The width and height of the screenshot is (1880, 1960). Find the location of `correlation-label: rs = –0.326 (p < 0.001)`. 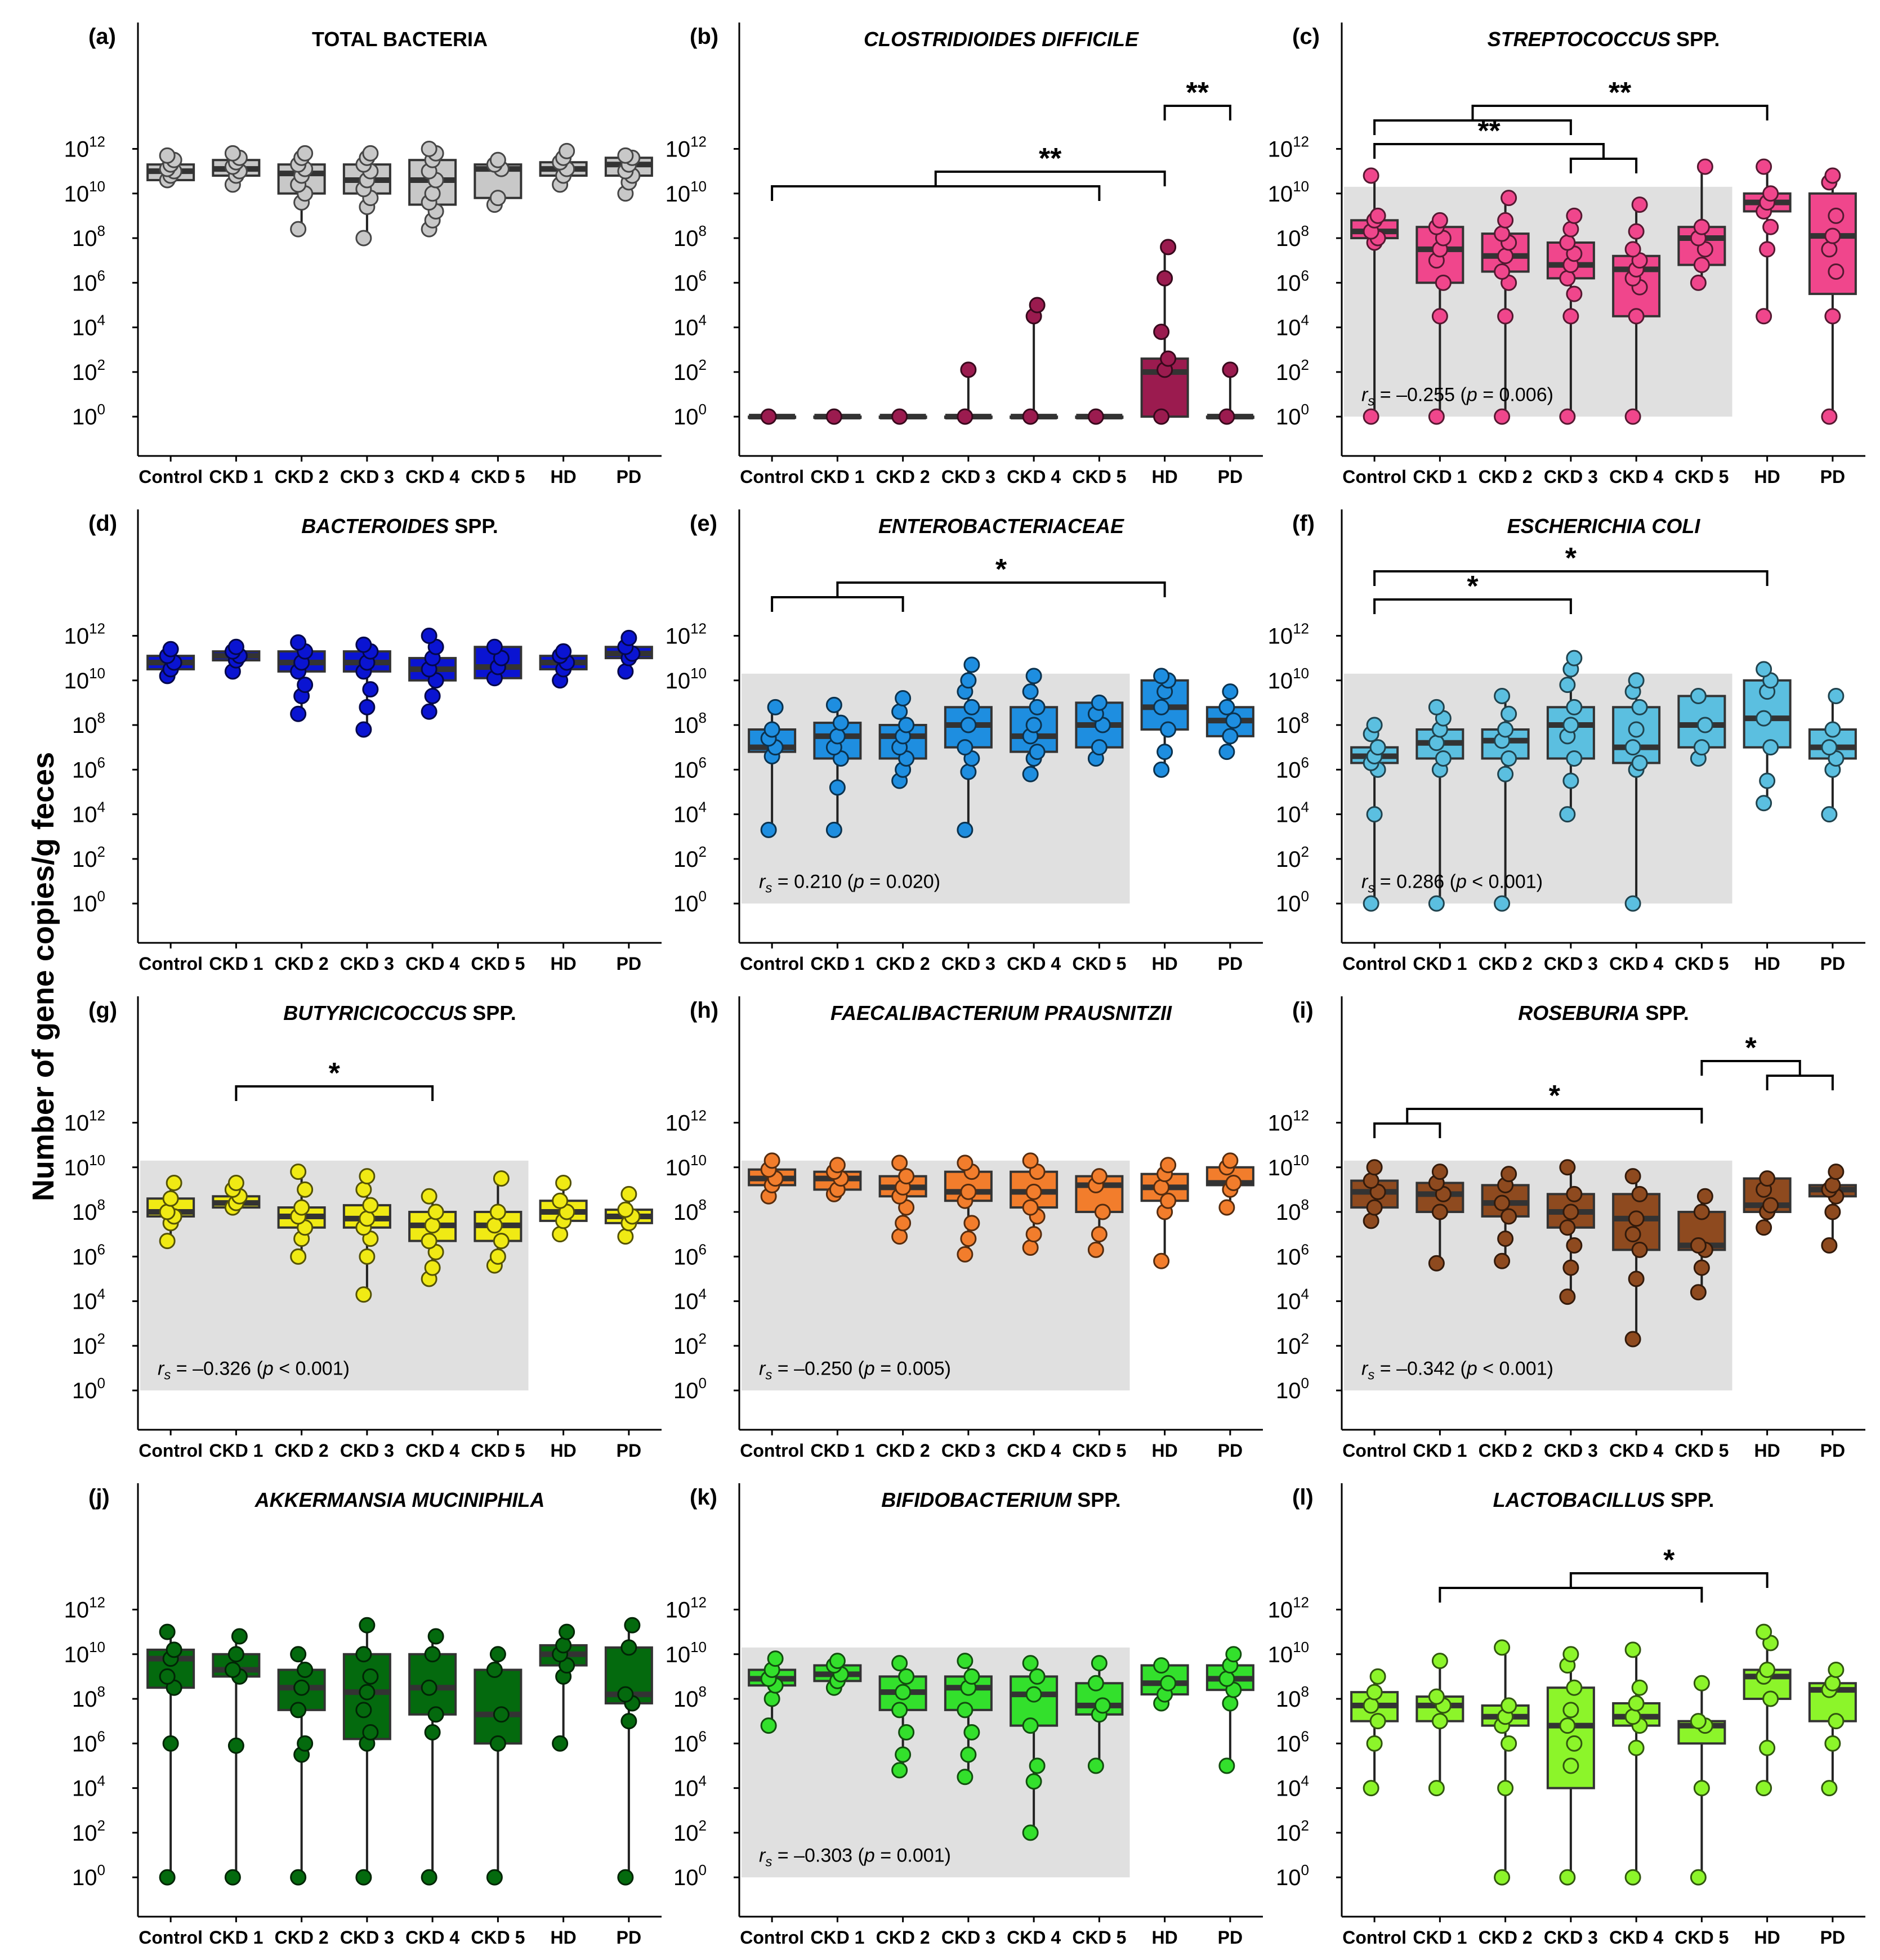

correlation-label: rs = –0.326 (p < 0.001) is located at coordinates (254, 1370).